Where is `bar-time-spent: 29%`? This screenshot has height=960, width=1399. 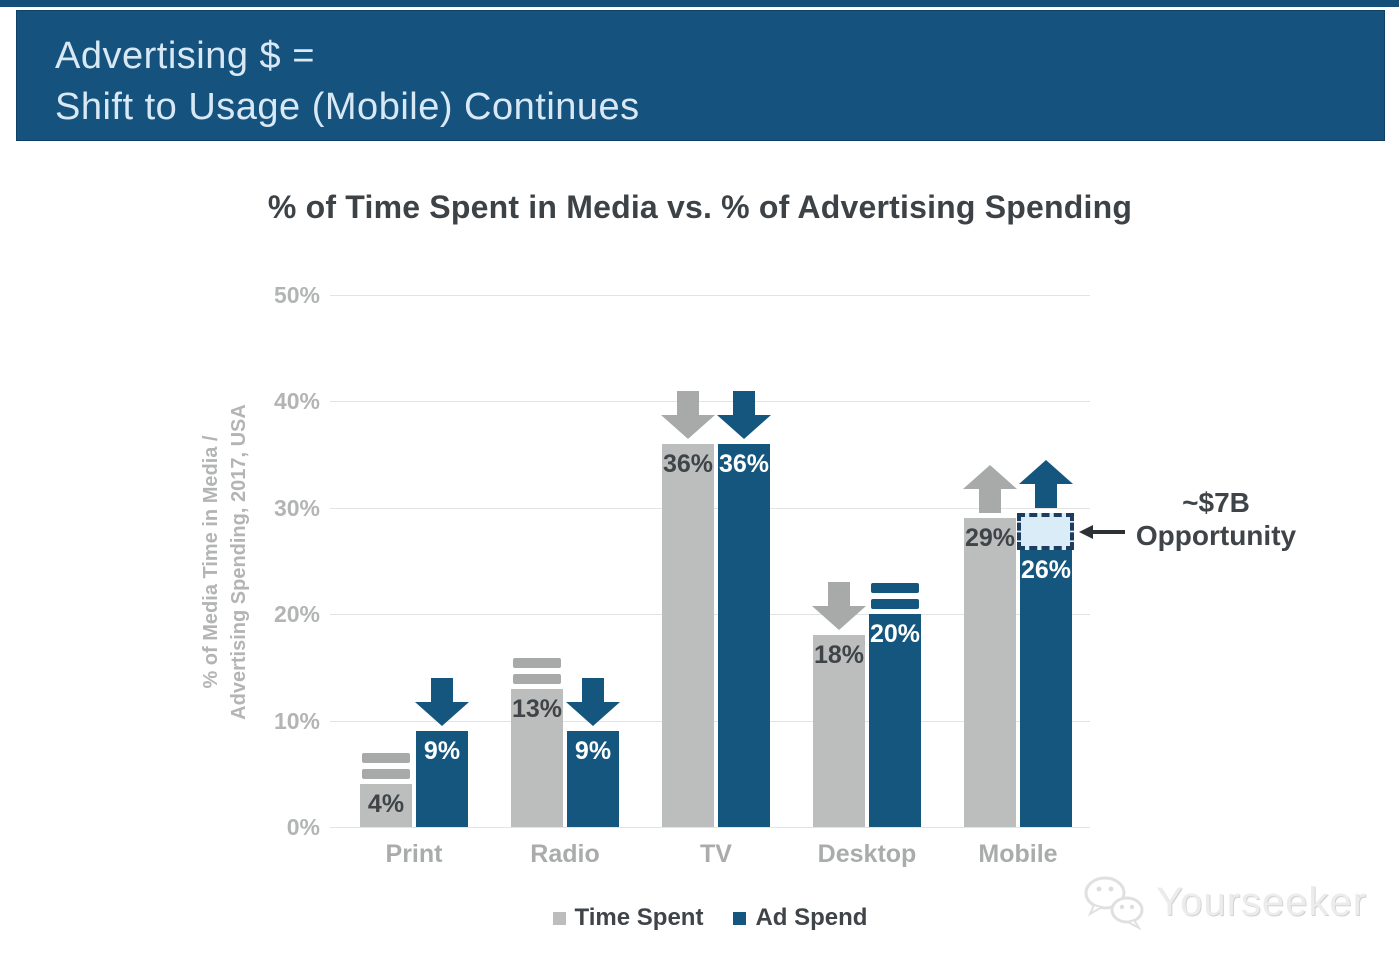
bar-time-spent: 29% is located at coordinates (990, 672).